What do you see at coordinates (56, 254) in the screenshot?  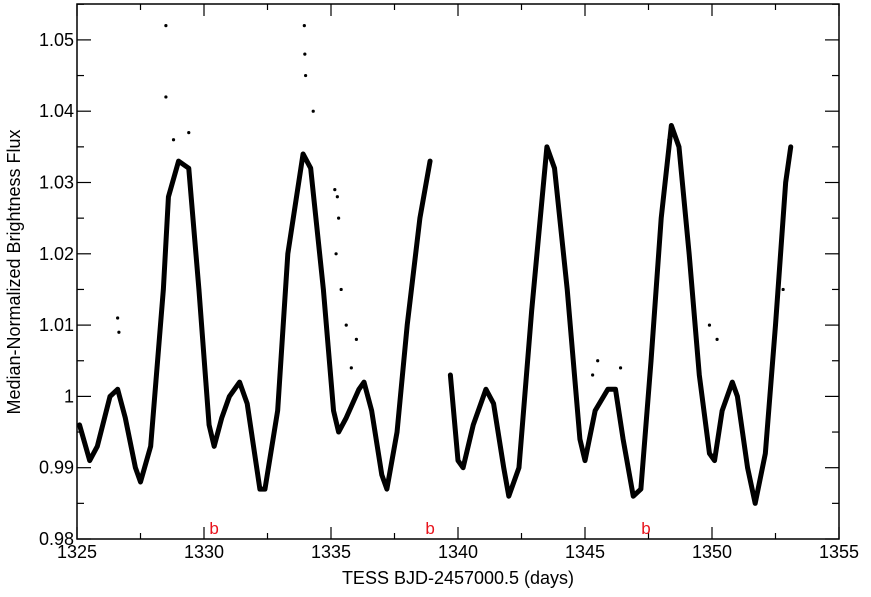 I see `y-tick-label: 1.02` at bounding box center [56, 254].